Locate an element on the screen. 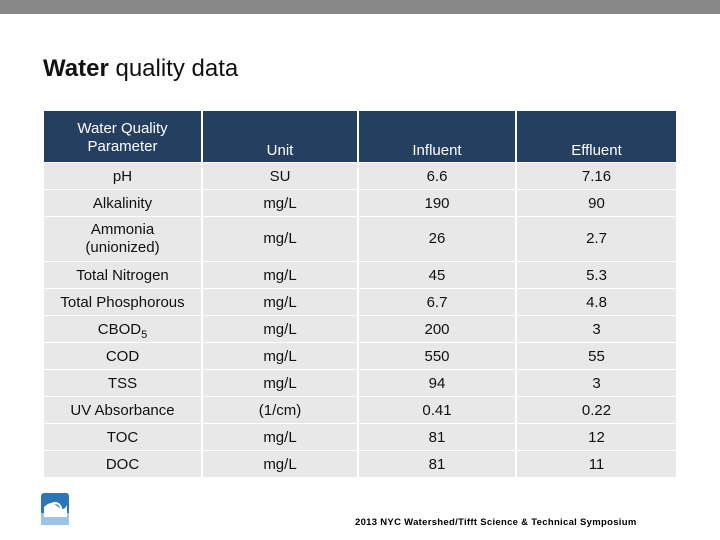 The width and height of the screenshot is (720, 540). cell-parameter: Total Phosphorous is located at coordinates (123, 302).